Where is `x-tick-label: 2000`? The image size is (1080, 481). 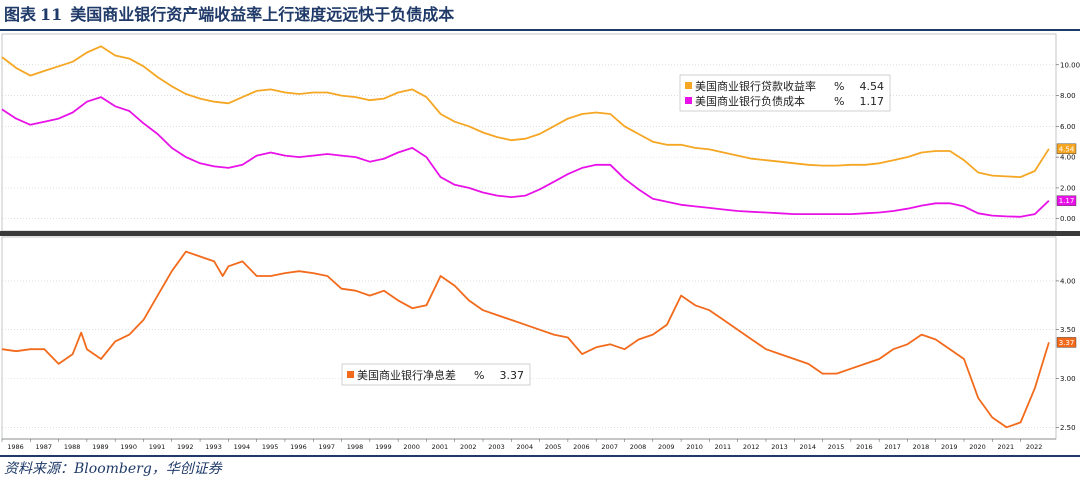 x-tick-label: 2000 is located at coordinates (411, 447).